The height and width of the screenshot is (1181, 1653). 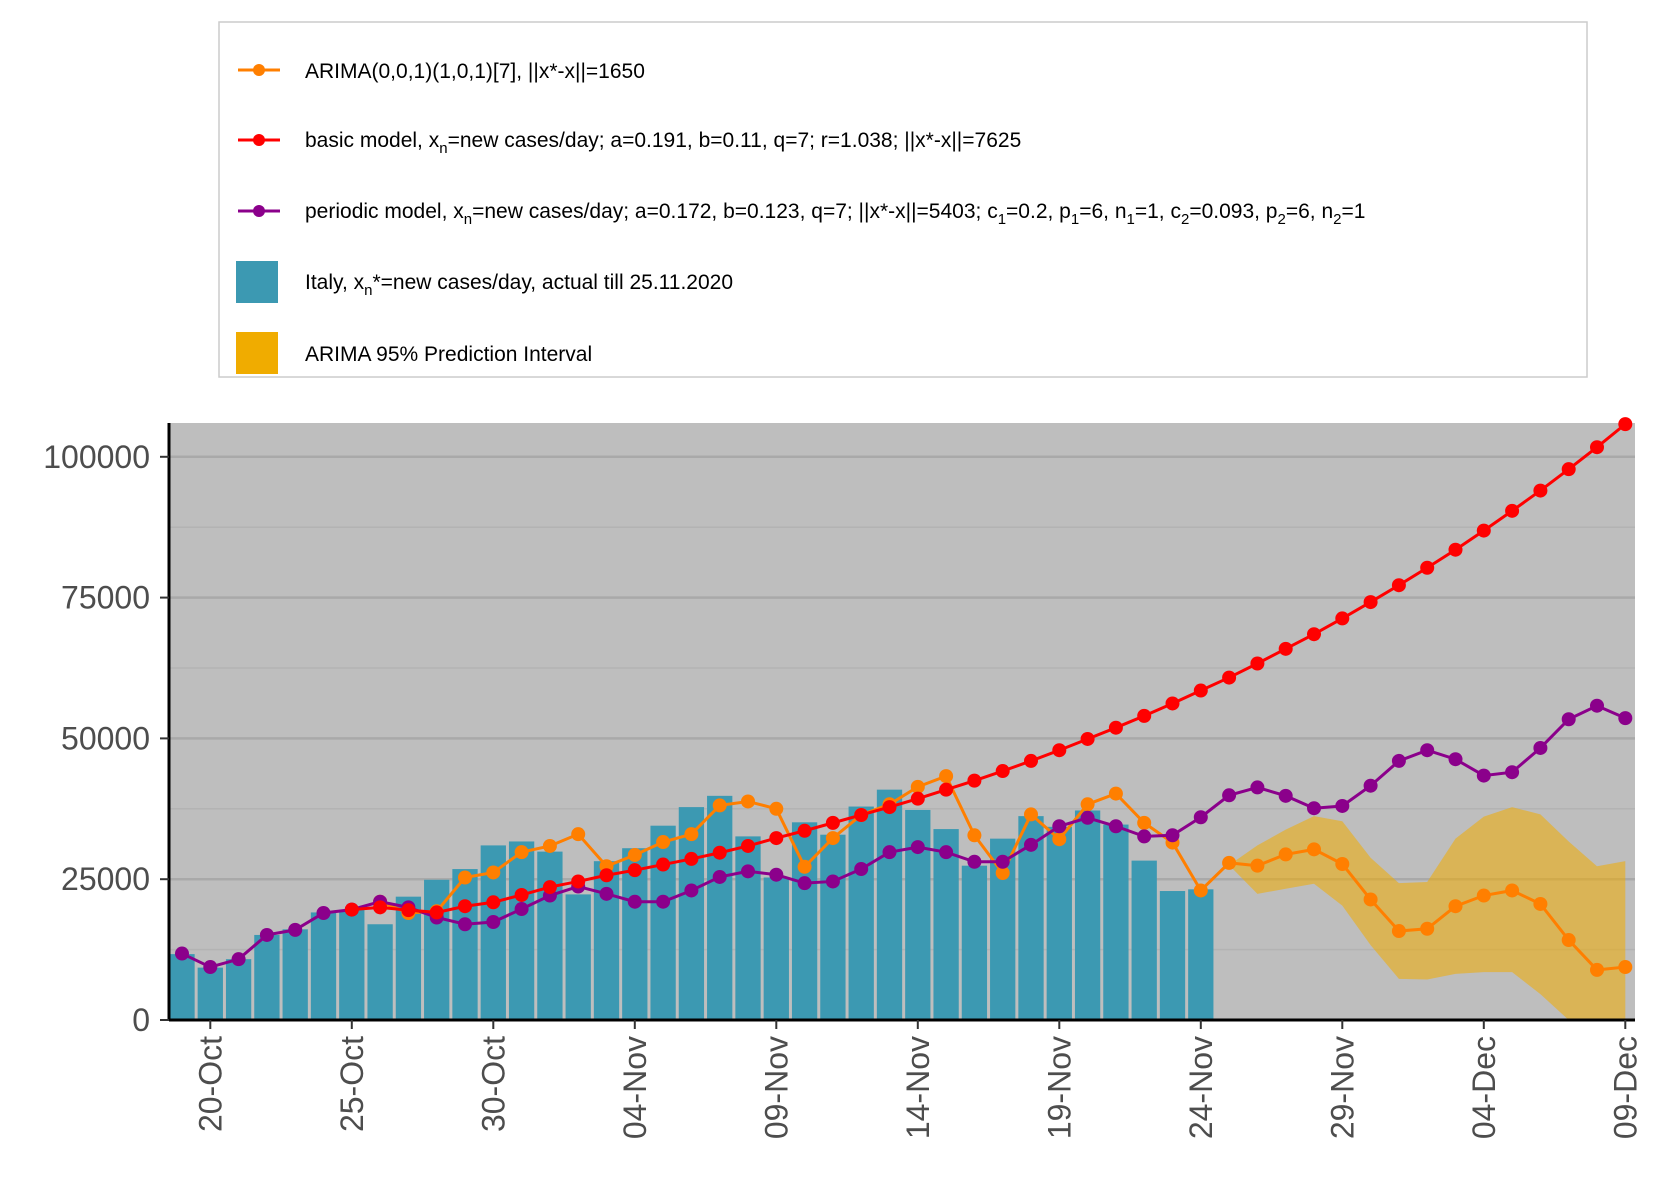 I want to click on x-tick-label: 30-Oct, so click(x=493, y=1084).